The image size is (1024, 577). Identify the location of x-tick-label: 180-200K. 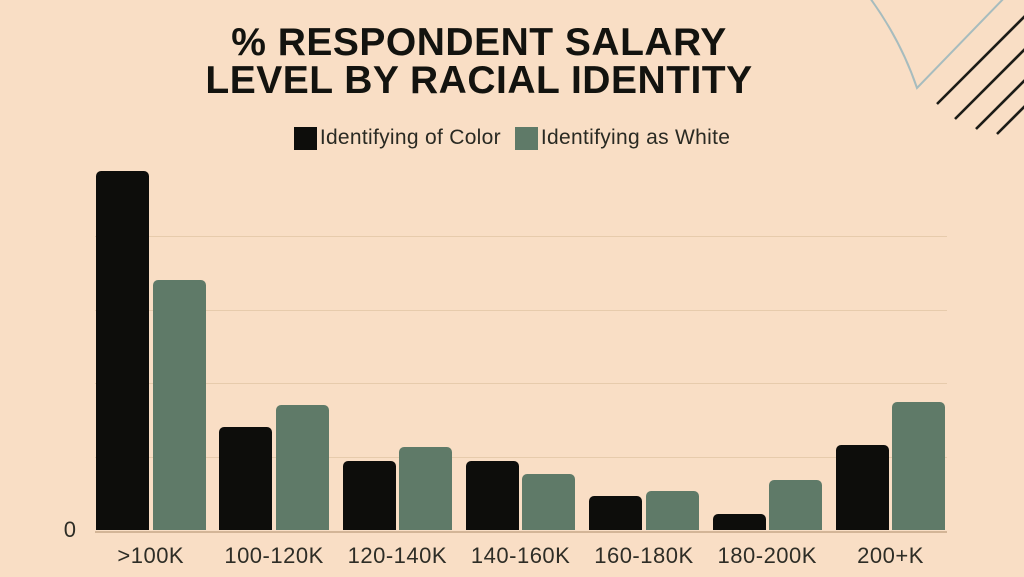
(767, 555).